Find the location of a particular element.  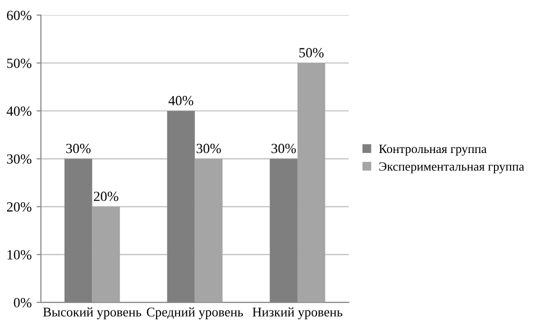

x-tick-label: Средний уровень is located at coordinates (195, 313).